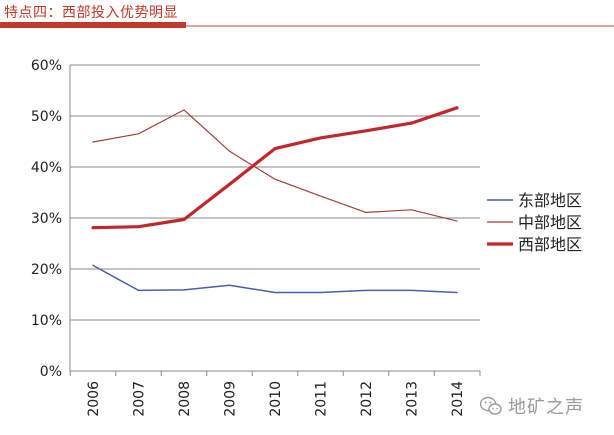 This screenshot has width=614, height=435. I want to click on legend-label: 中部地区, so click(550, 222).